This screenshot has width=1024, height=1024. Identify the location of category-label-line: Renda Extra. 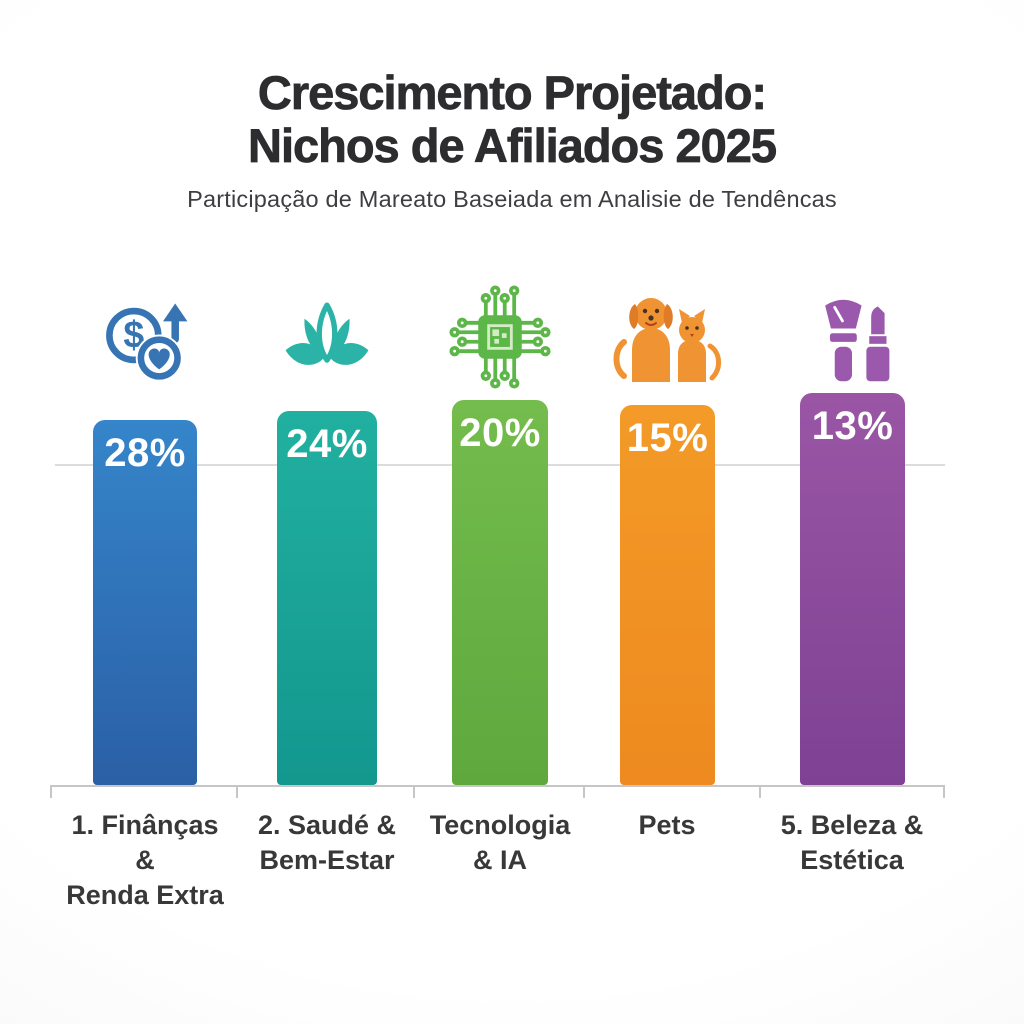
(145, 895).